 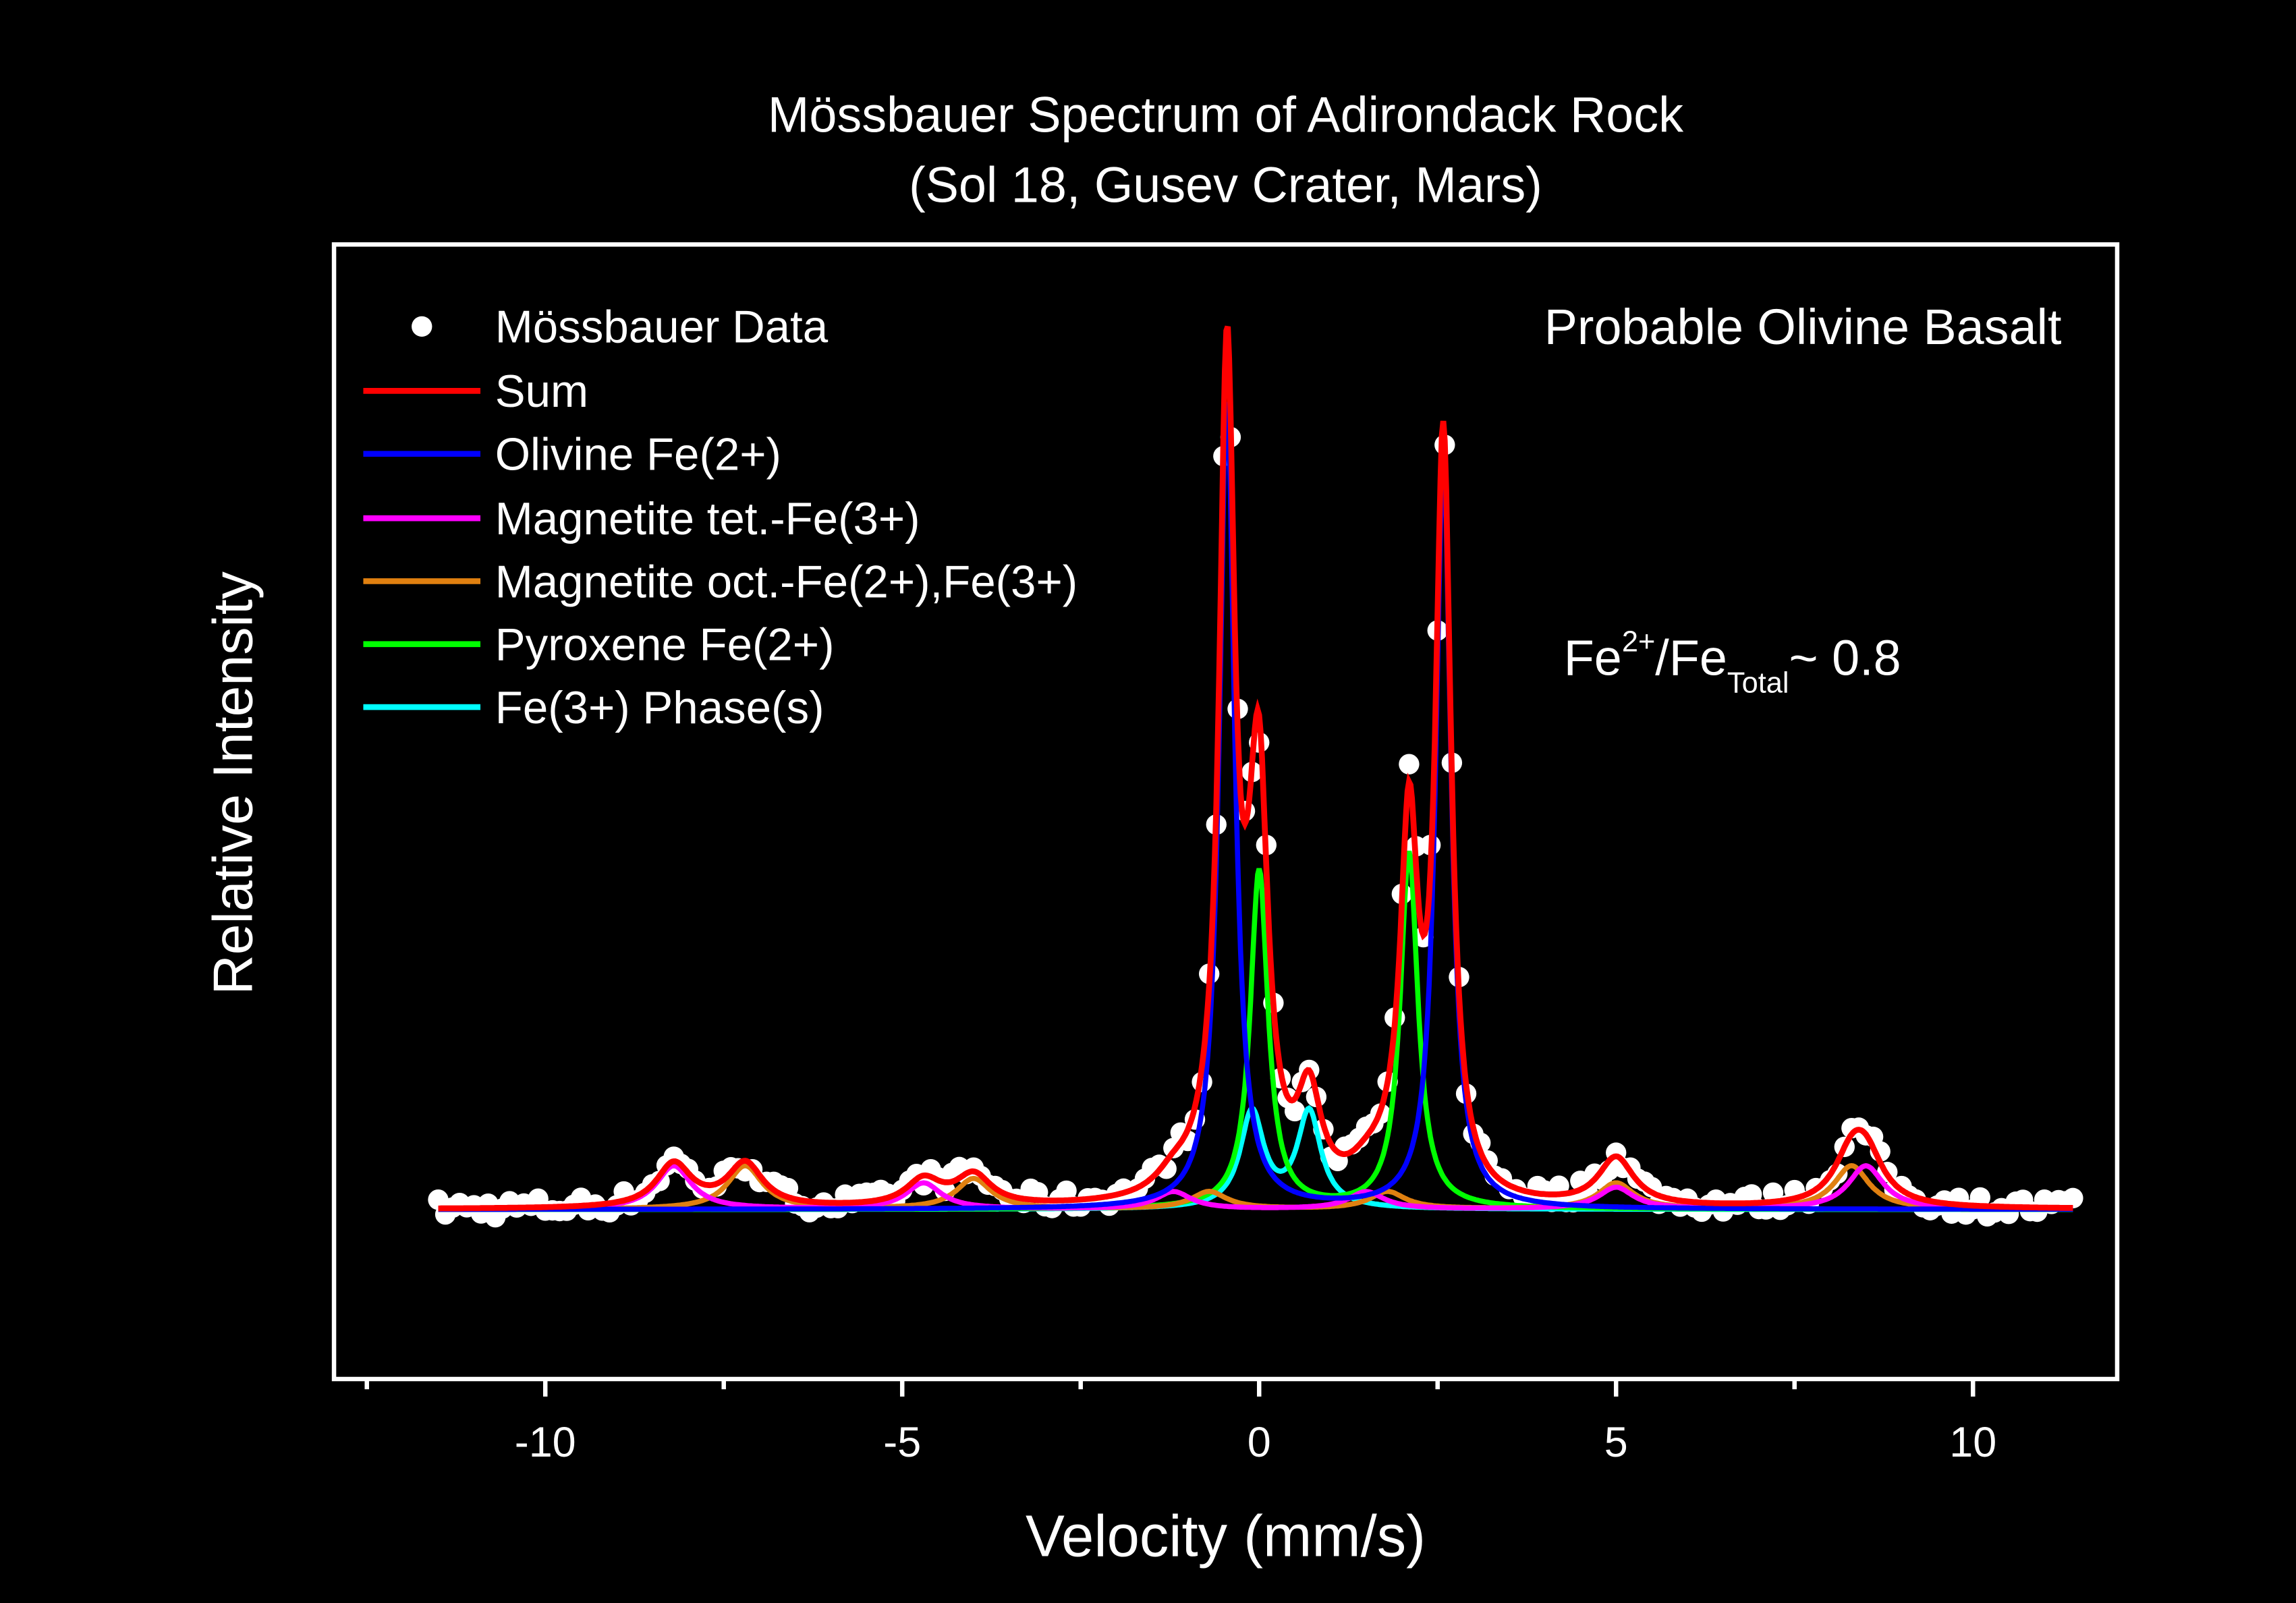 What do you see at coordinates (1225, 114) in the screenshot?
I see `chart-title: Mössbauer Spectrum of Adirondack Rock` at bounding box center [1225, 114].